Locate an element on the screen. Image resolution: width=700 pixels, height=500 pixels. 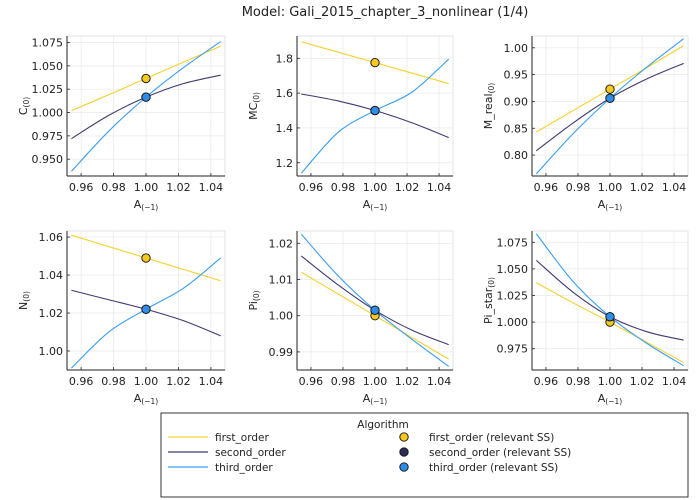
y-axis-label-base: Pi_star is located at coordinates (488, 305).